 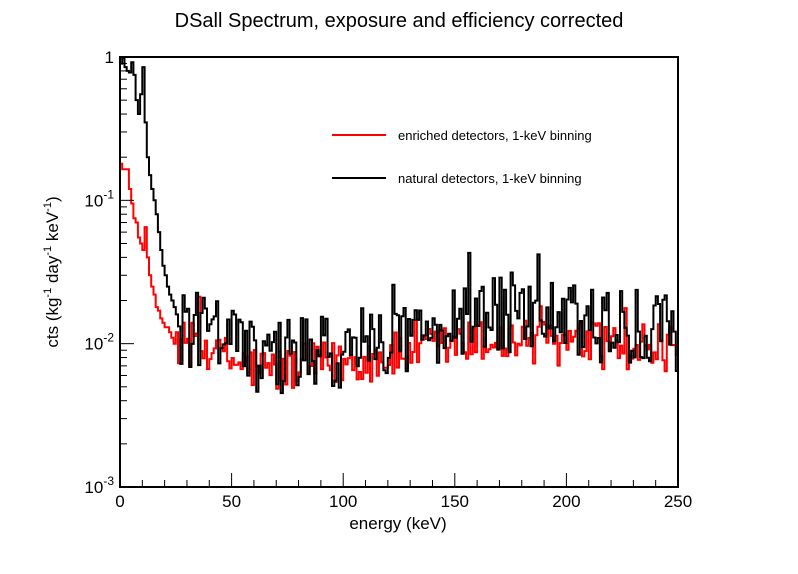 What do you see at coordinates (343, 501) in the screenshot?
I see `x-tick-label: 100` at bounding box center [343, 501].